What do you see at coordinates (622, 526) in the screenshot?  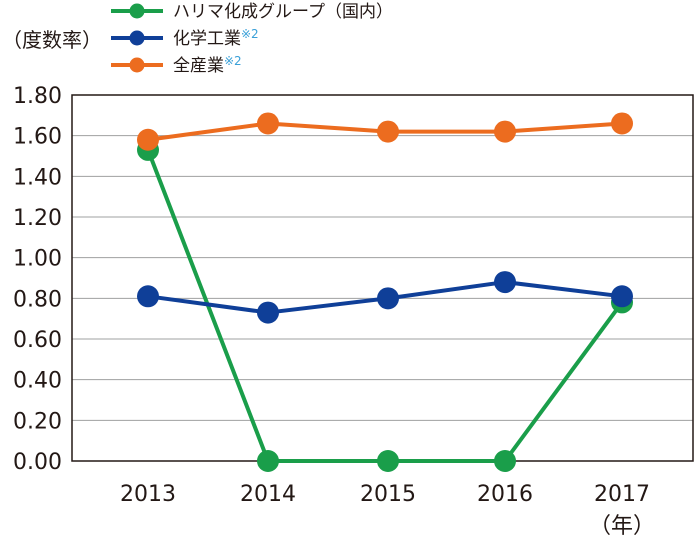 I see `x-axis-label: （年）` at bounding box center [622, 526].